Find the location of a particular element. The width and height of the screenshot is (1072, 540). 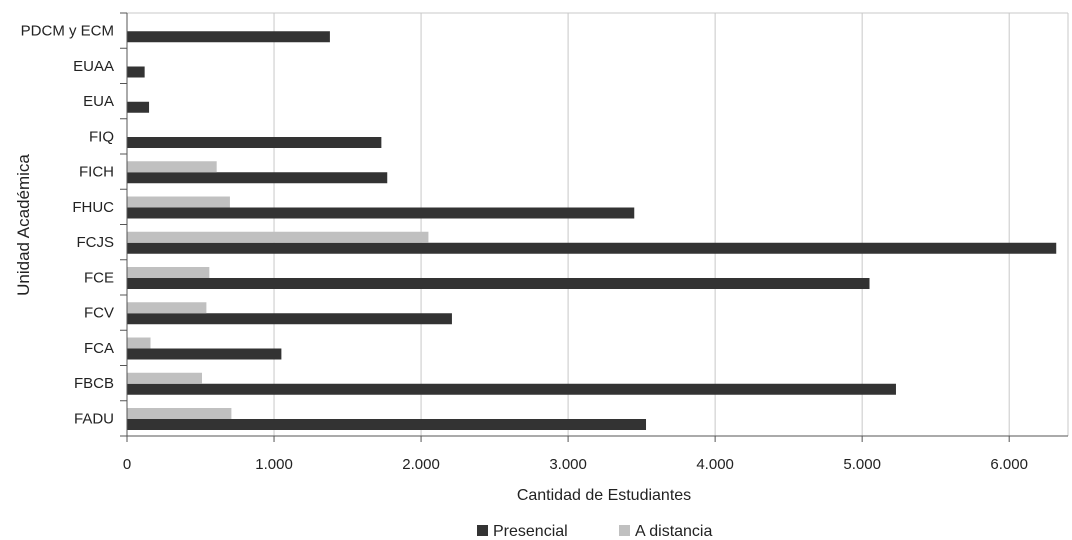

bar-a-distancia-fcjs is located at coordinates (278, 237).